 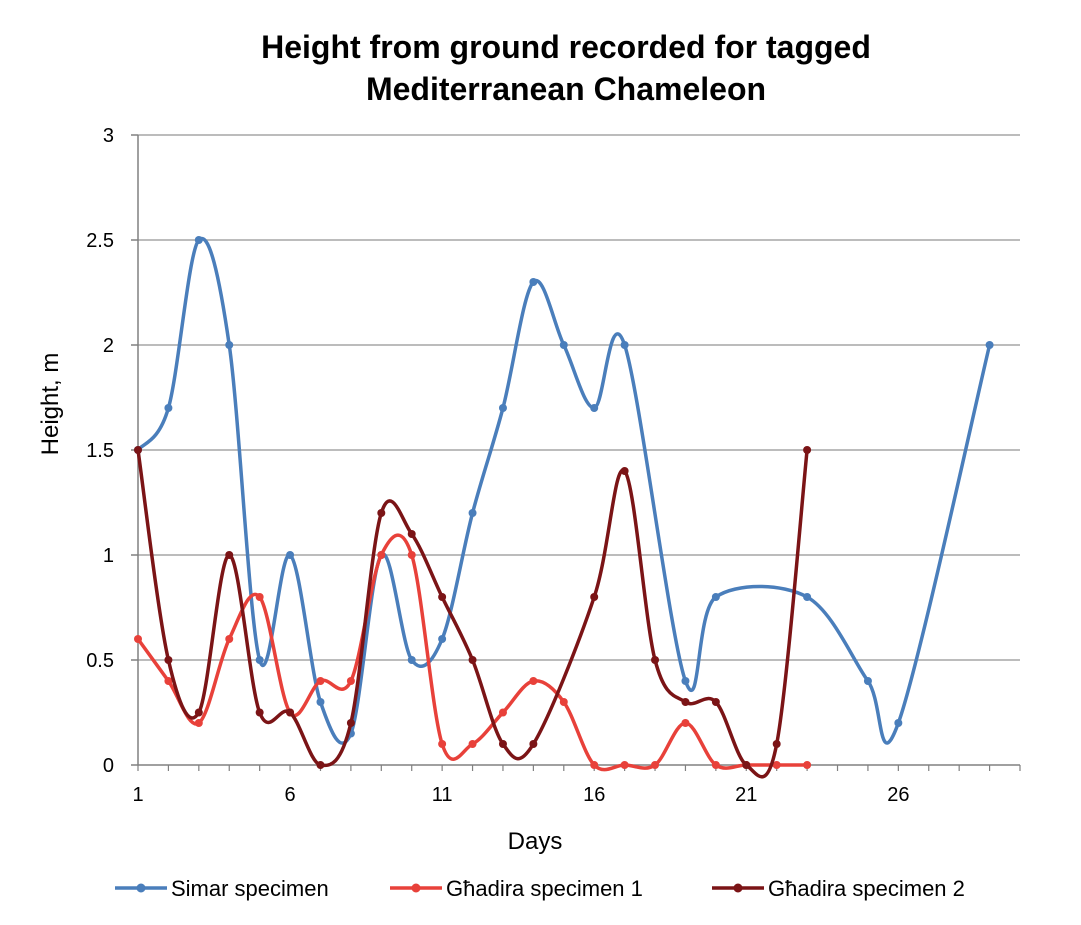 I want to click on legend-item-1: Simar specimen, so click(x=222, y=888).